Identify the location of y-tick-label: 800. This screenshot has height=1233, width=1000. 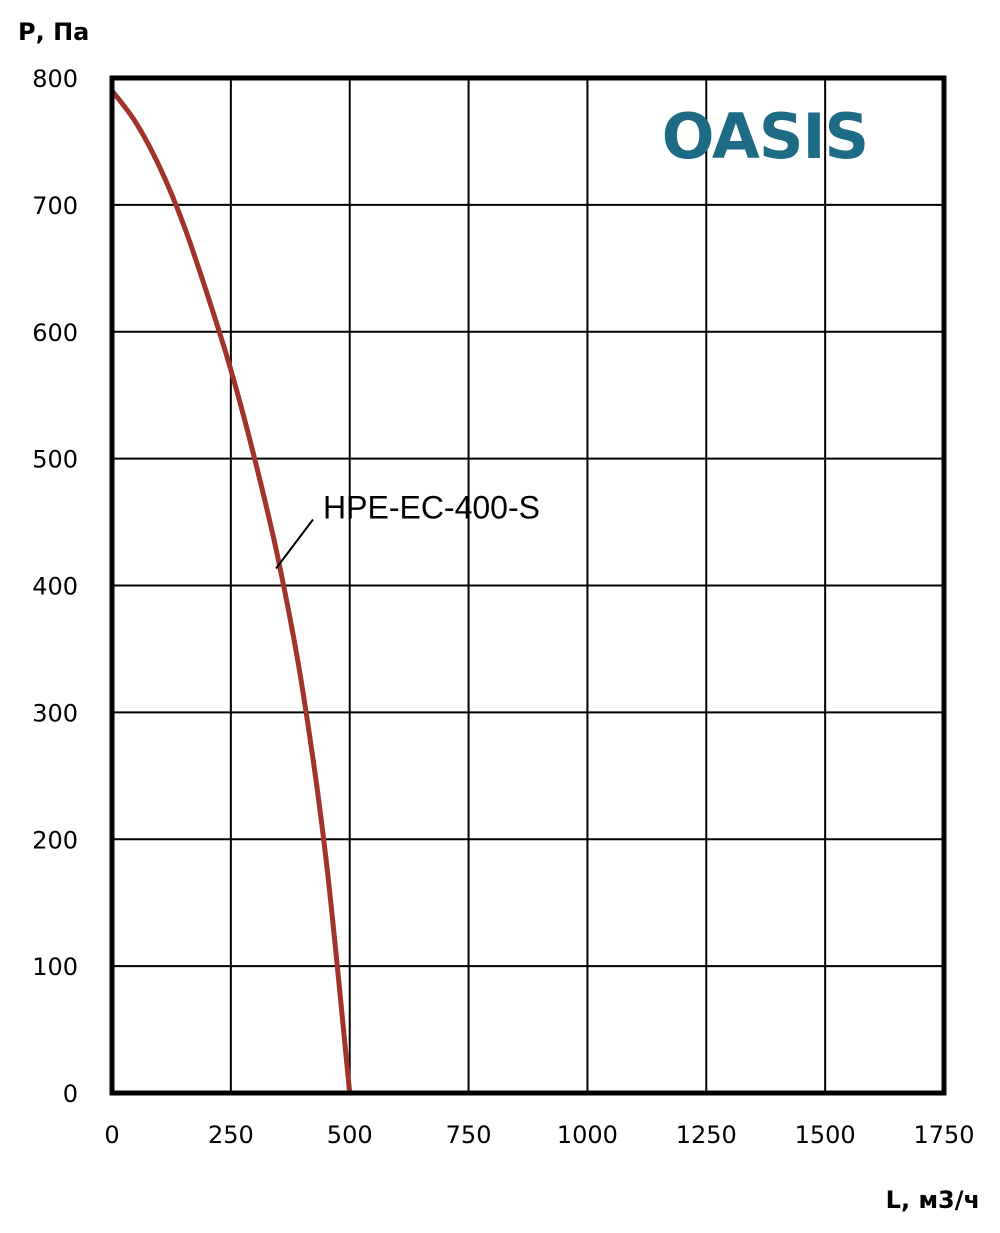
(55, 79).